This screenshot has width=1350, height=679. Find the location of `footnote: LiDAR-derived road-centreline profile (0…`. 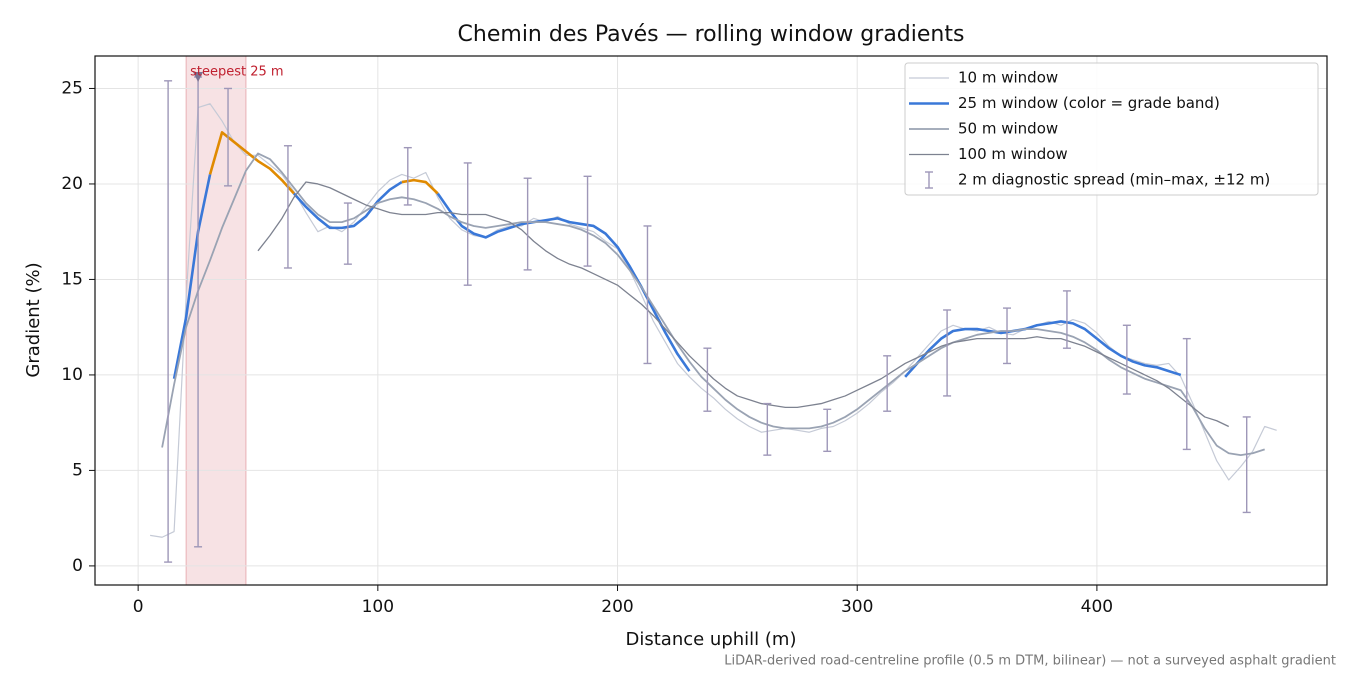

footnote: LiDAR-derived road-centreline profile (0… is located at coordinates (1030, 661).